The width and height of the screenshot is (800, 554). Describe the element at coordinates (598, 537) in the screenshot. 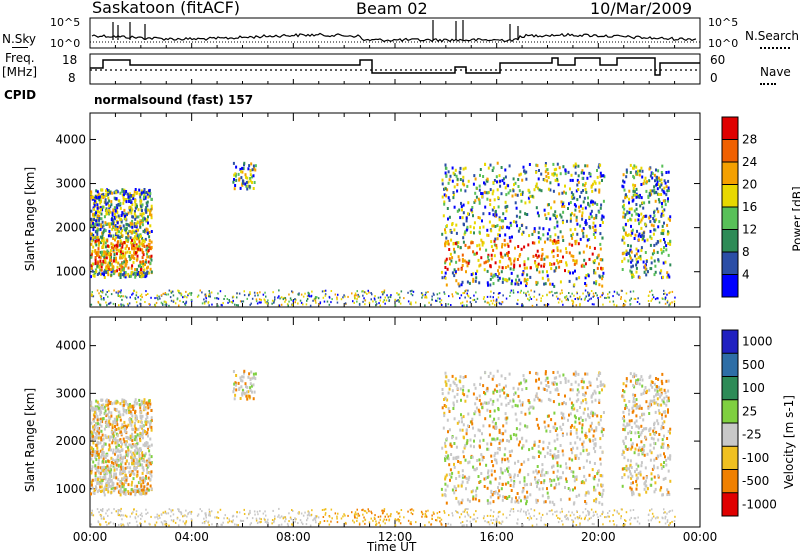

I see `time-xtick-label-5: 20:00` at that location.